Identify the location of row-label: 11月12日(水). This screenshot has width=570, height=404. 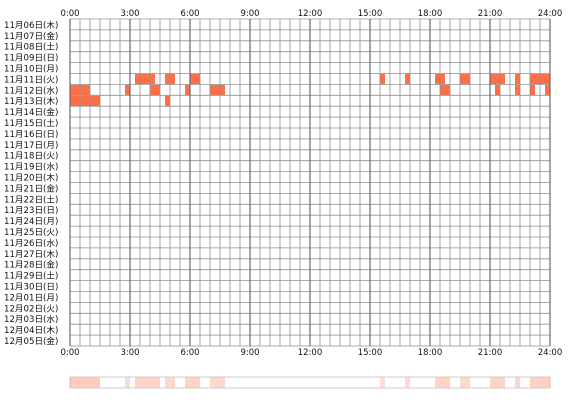
(31, 90).